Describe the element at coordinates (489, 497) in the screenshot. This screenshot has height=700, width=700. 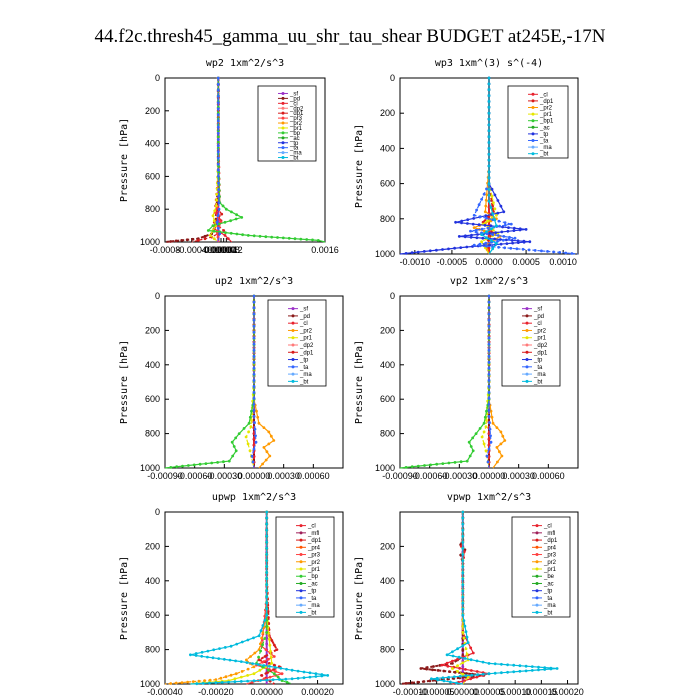
I see `panel-title: vpwp 1xm^2/s^3` at that location.